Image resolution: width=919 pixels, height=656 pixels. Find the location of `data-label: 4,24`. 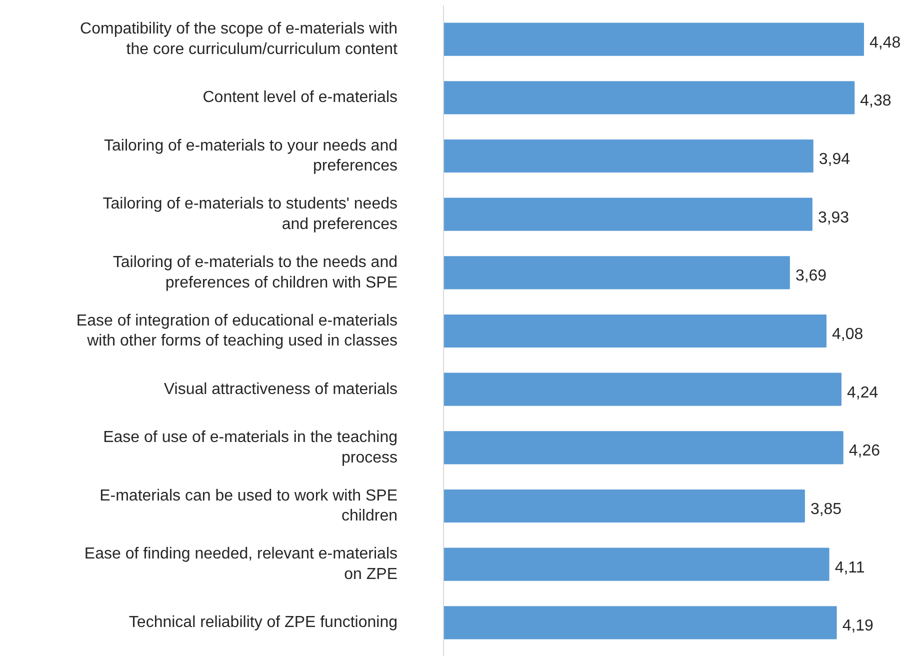

data-label: 4,24 is located at coordinates (862, 393).